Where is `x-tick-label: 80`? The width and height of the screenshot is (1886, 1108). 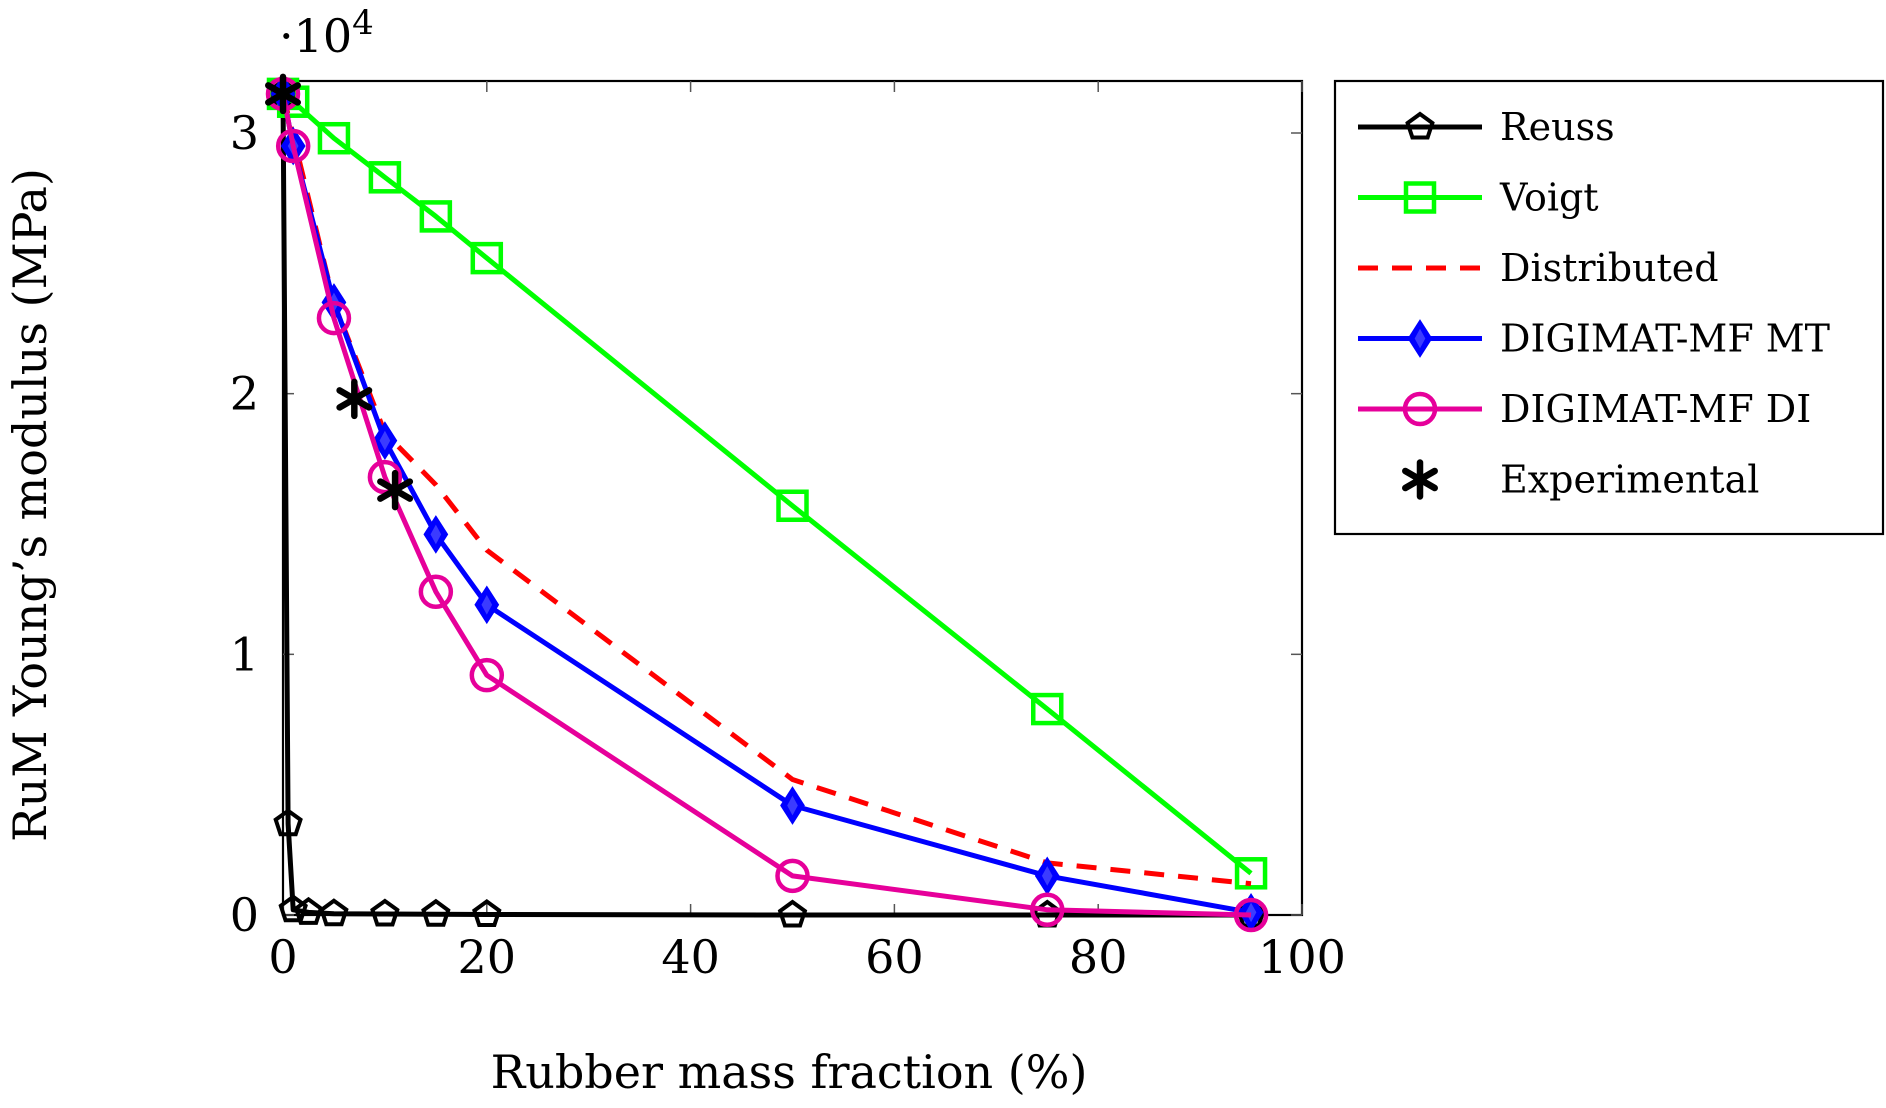 x-tick-label: 80 is located at coordinates (1098, 957).